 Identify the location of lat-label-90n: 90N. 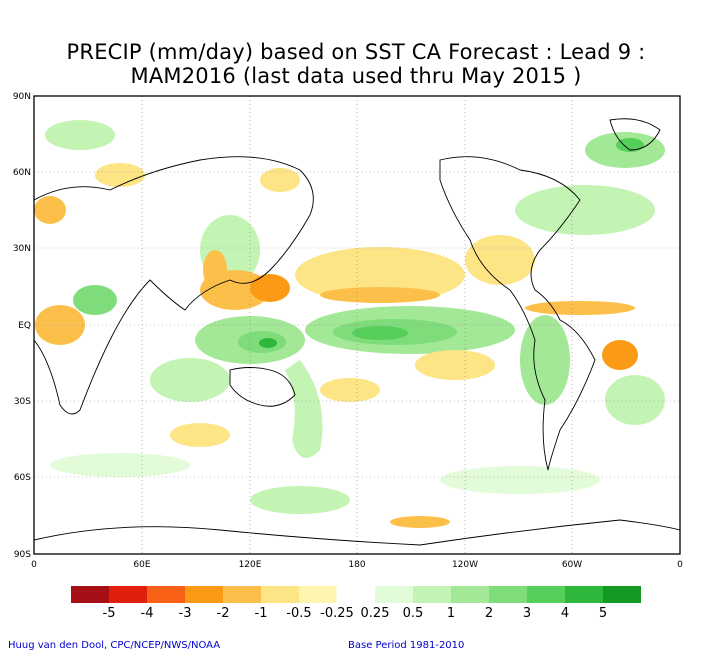
(22, 97).